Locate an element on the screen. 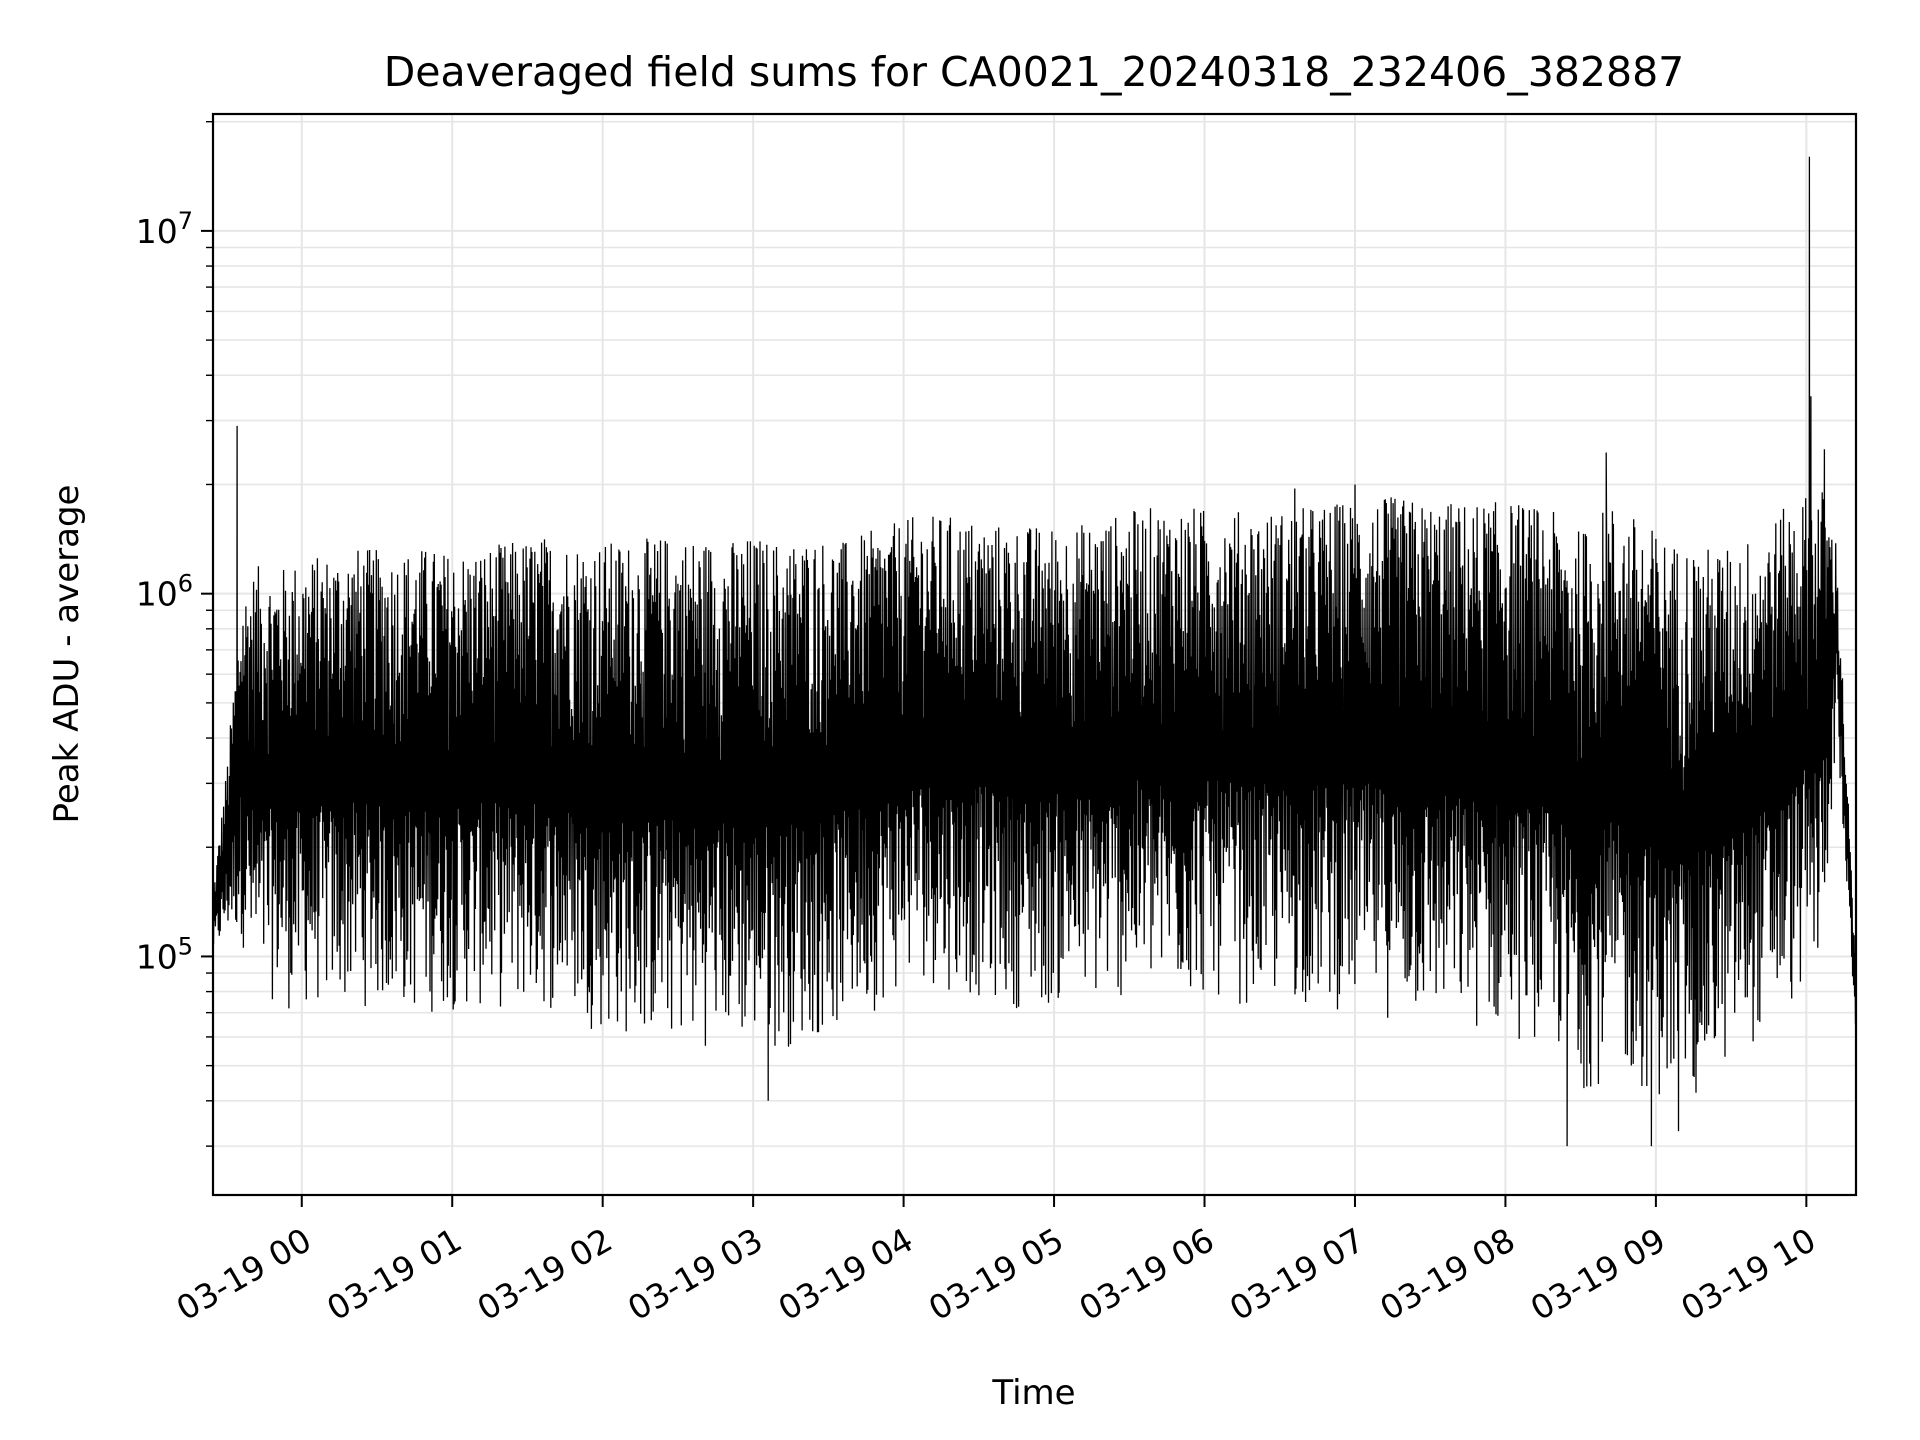 This screenshot has height=1440, width=1920. x-tick-label: 03-19 07 is located at coordinates (1297, 1274).